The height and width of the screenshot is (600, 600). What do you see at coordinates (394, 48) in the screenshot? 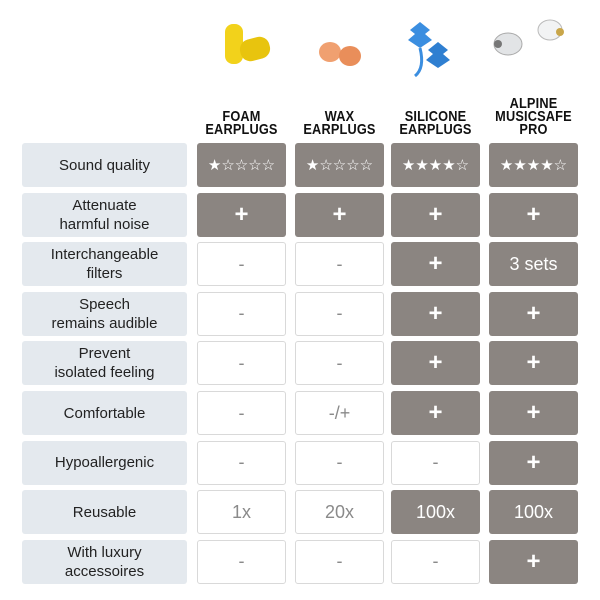
I see `product-images` at bounding box center [394, 48].